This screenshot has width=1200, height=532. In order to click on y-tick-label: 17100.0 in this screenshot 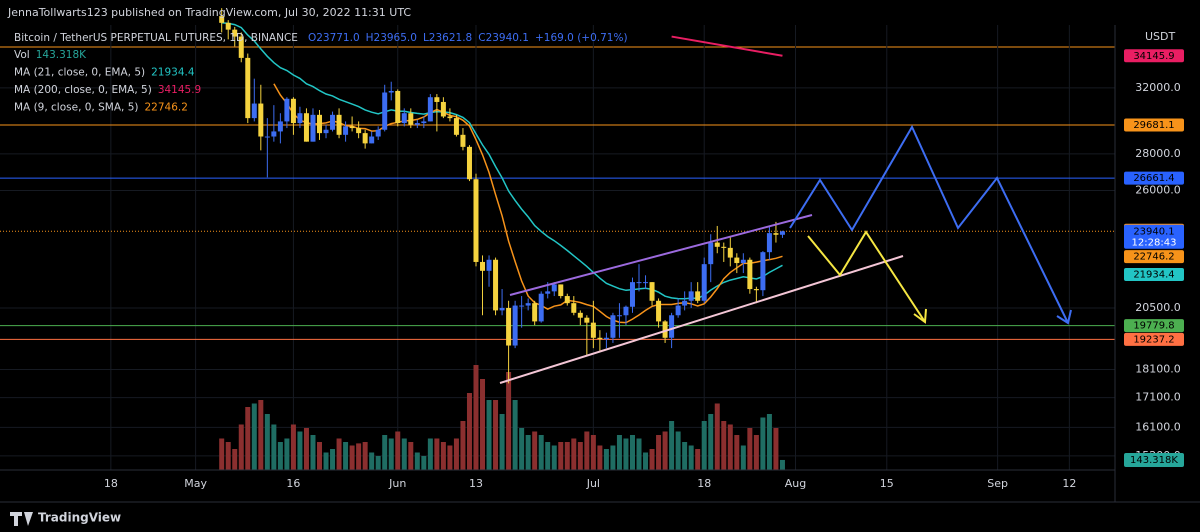, I will do `click(1158, 397)`.